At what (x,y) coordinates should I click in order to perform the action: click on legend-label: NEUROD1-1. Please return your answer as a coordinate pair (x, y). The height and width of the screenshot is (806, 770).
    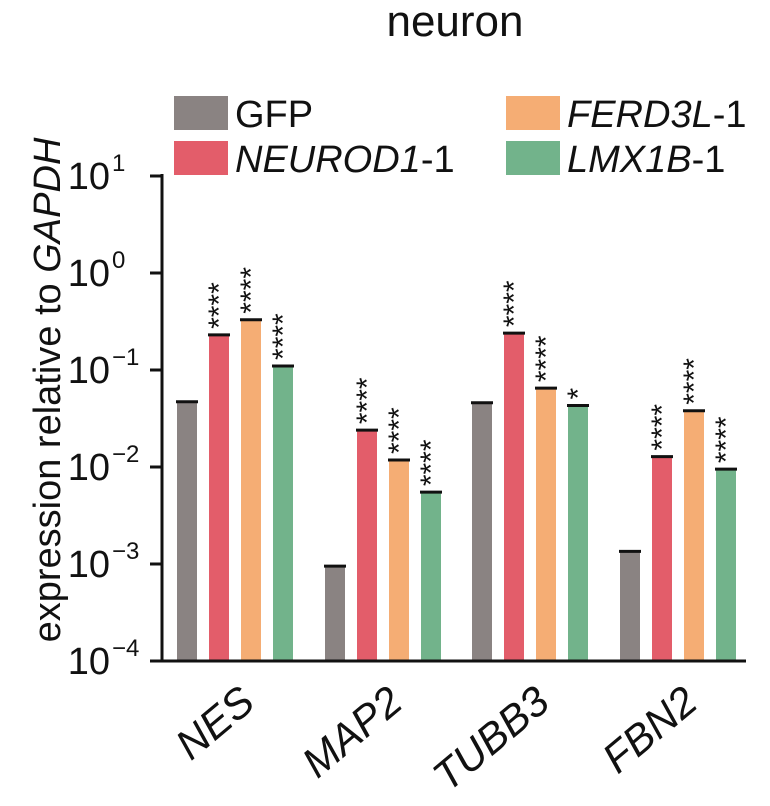
    Looking at the image, I should click on (345, 160).